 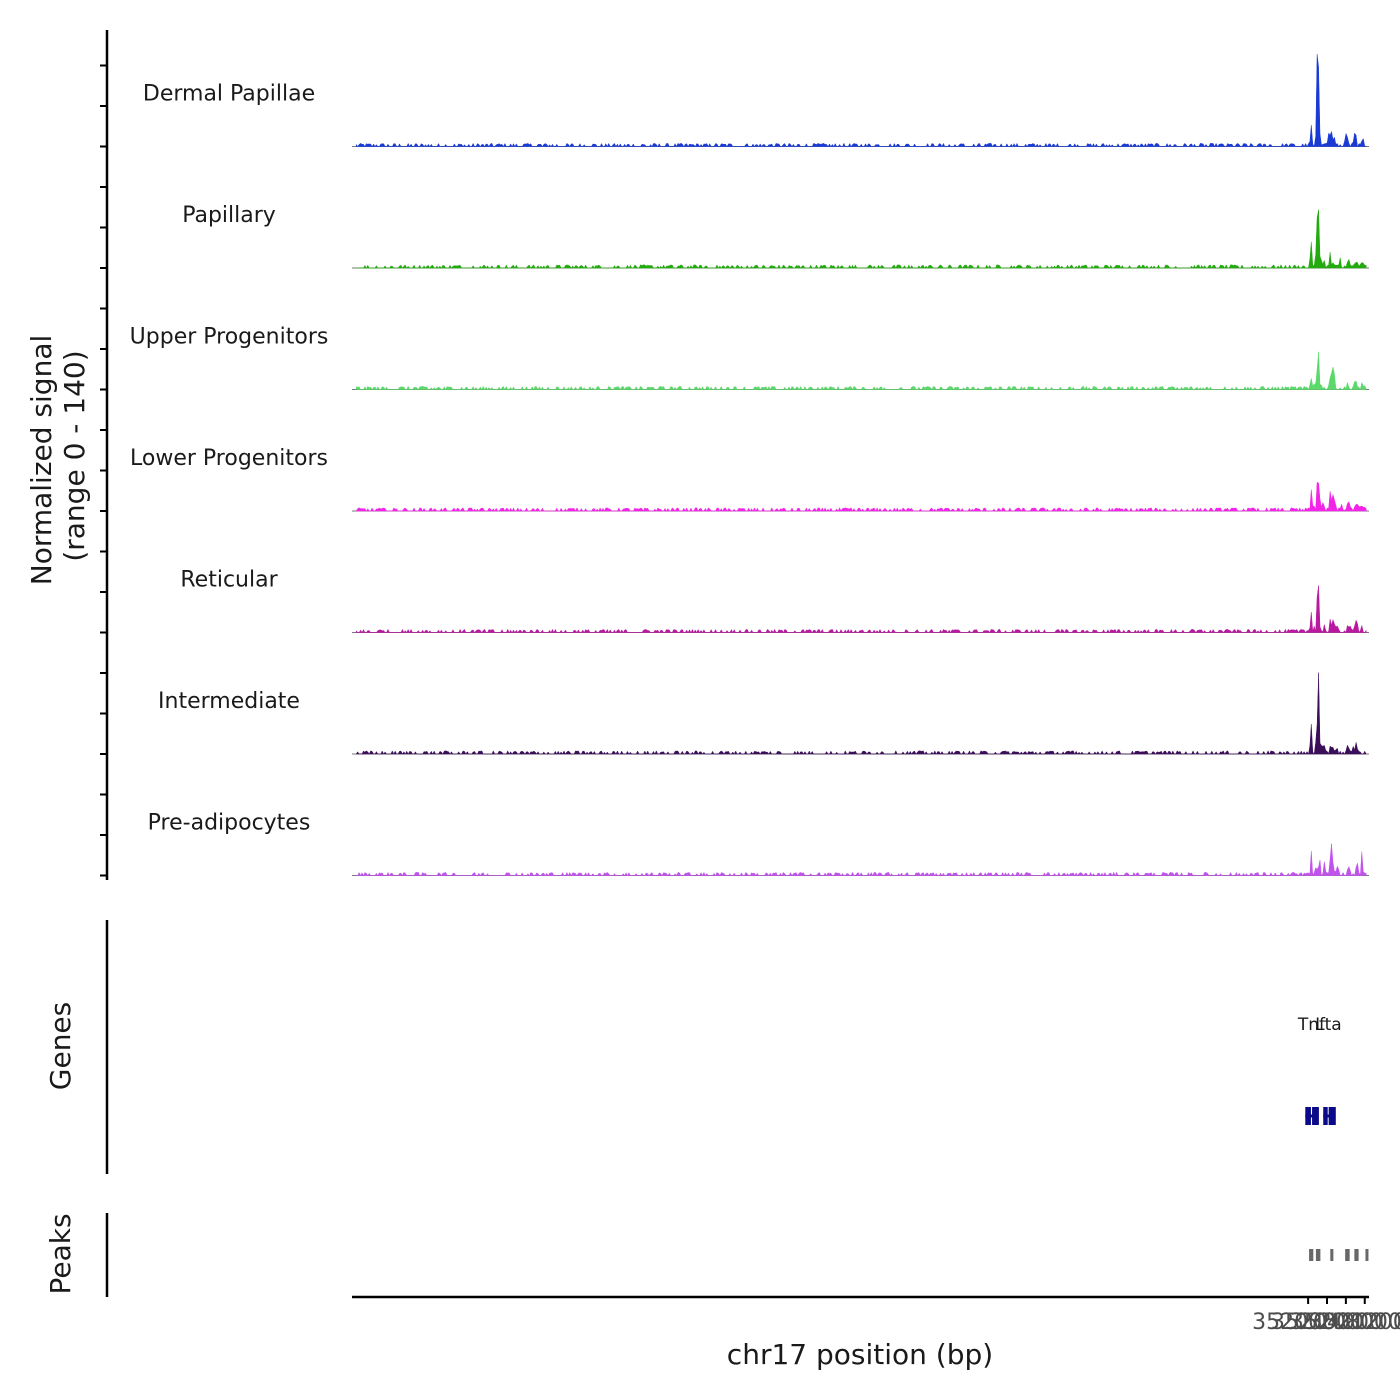 I want to click on track-label-upper-progenitors: Upper Progenitors, so click(x=229, y=337).